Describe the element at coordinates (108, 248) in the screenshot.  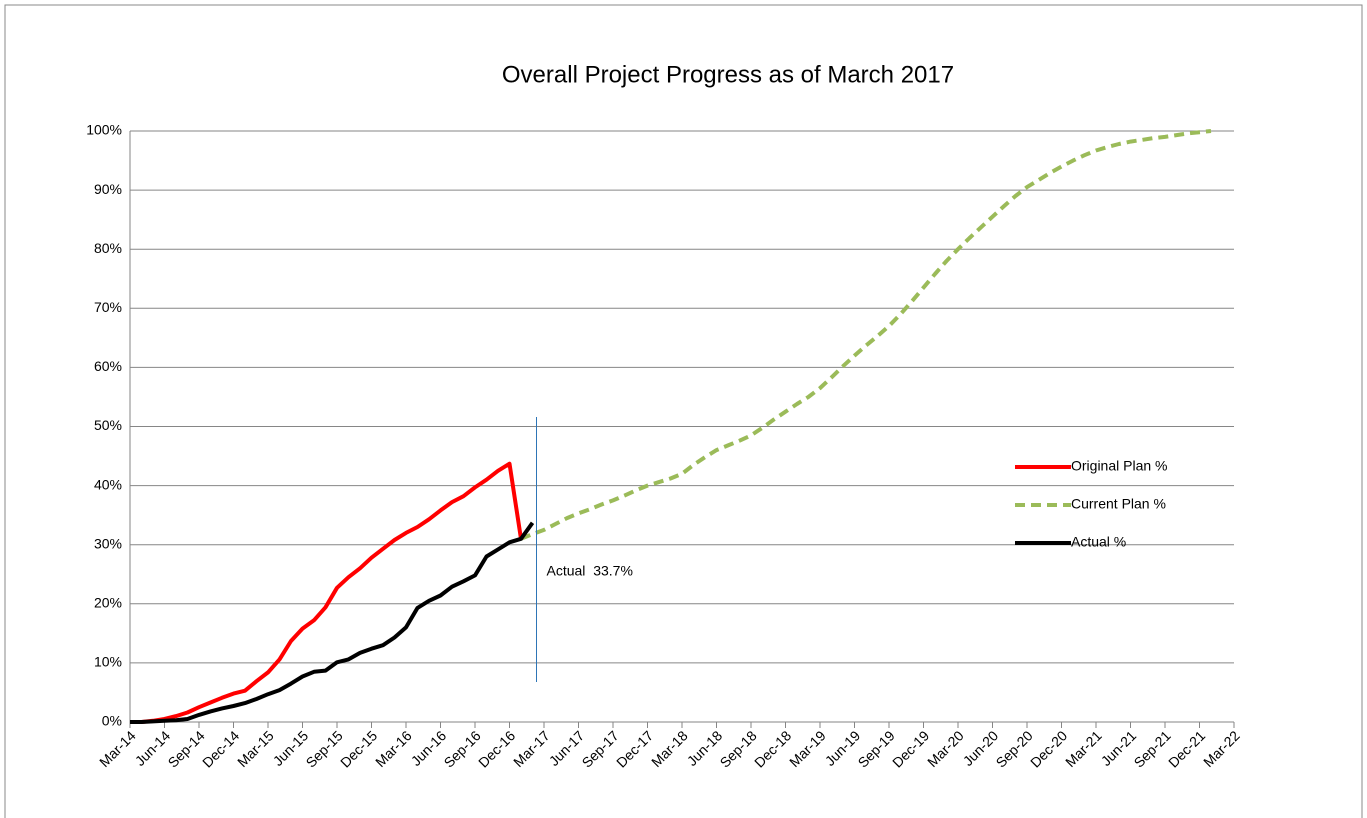
I see `y-tick-label: 80%` at that location.